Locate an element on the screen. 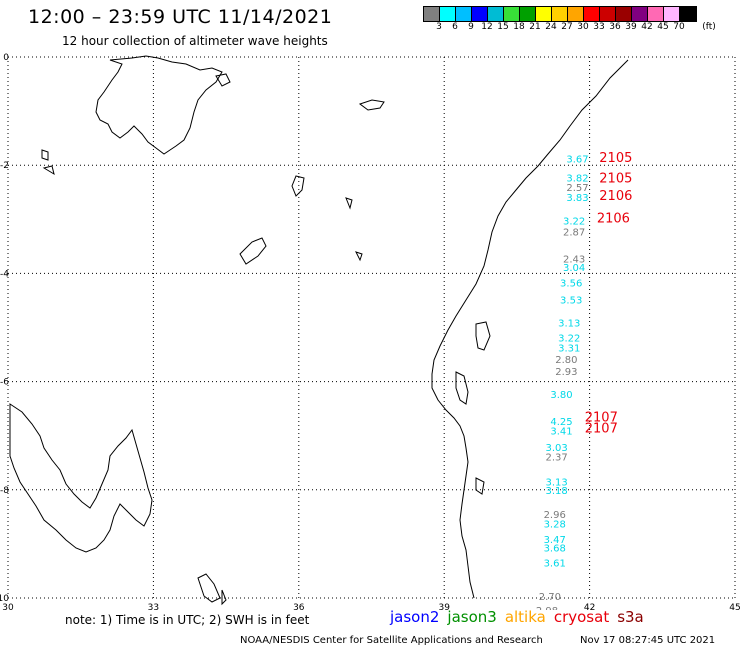 The height and width of the screenshot is (650, 740). island-c is located at coordinates (298, 186).